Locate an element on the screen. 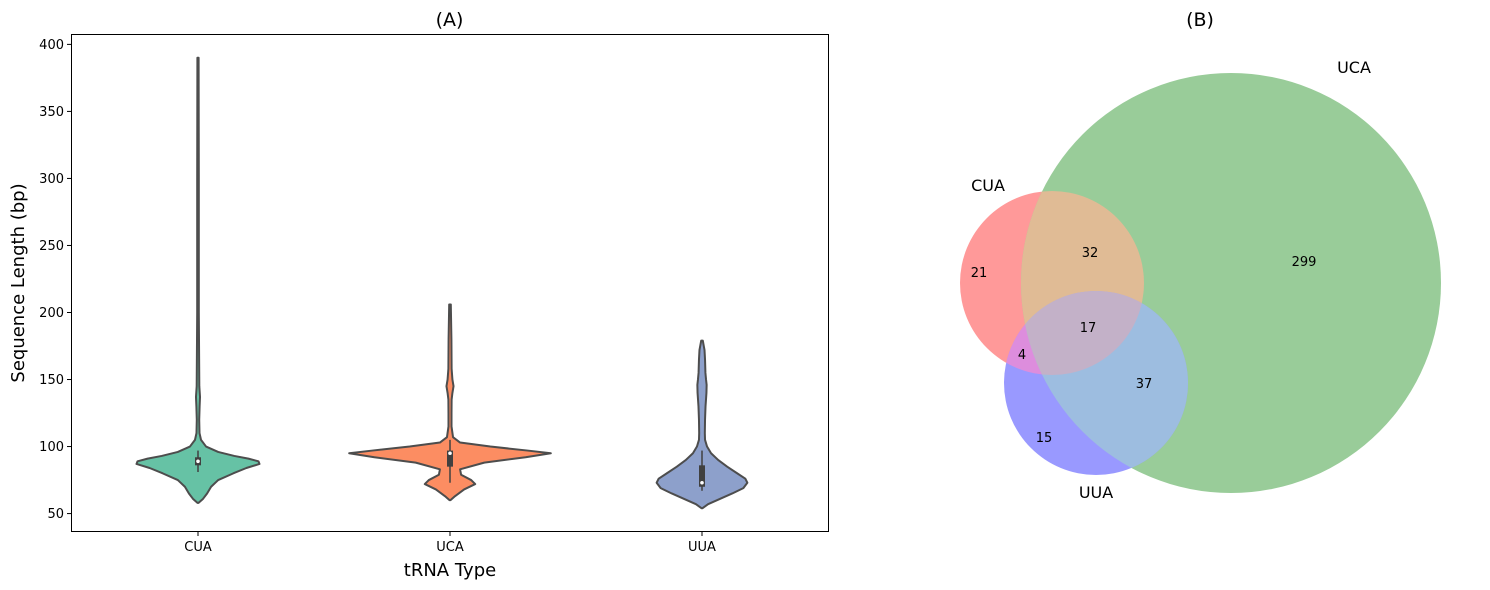  y-tick-label: 250 is located at coordinates (51, 246).